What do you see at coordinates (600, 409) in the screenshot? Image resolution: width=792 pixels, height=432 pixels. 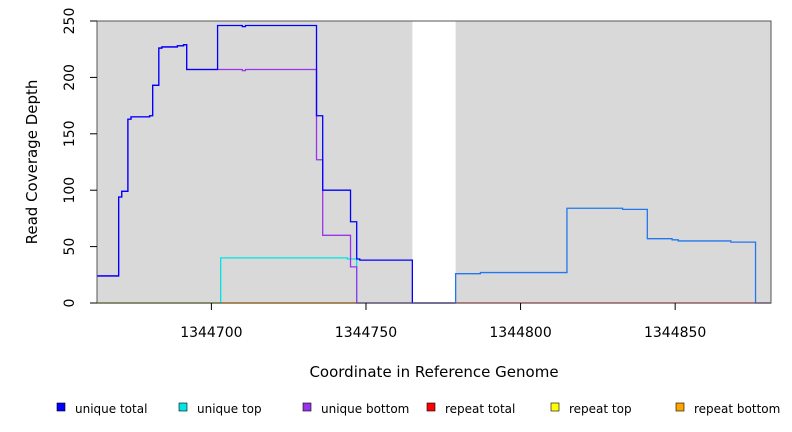 I see `legend-label: repeat top` at bounding box center [600, 409].